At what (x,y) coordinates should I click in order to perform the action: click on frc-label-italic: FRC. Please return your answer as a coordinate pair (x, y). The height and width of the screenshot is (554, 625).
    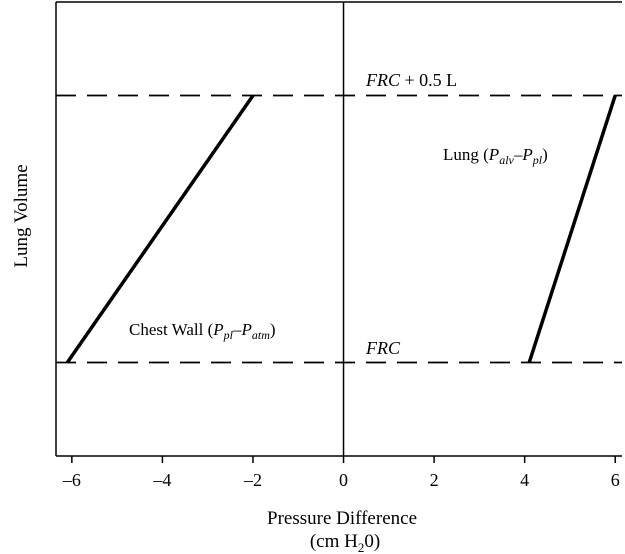
    Looking at the image, I should click on (383, 348).